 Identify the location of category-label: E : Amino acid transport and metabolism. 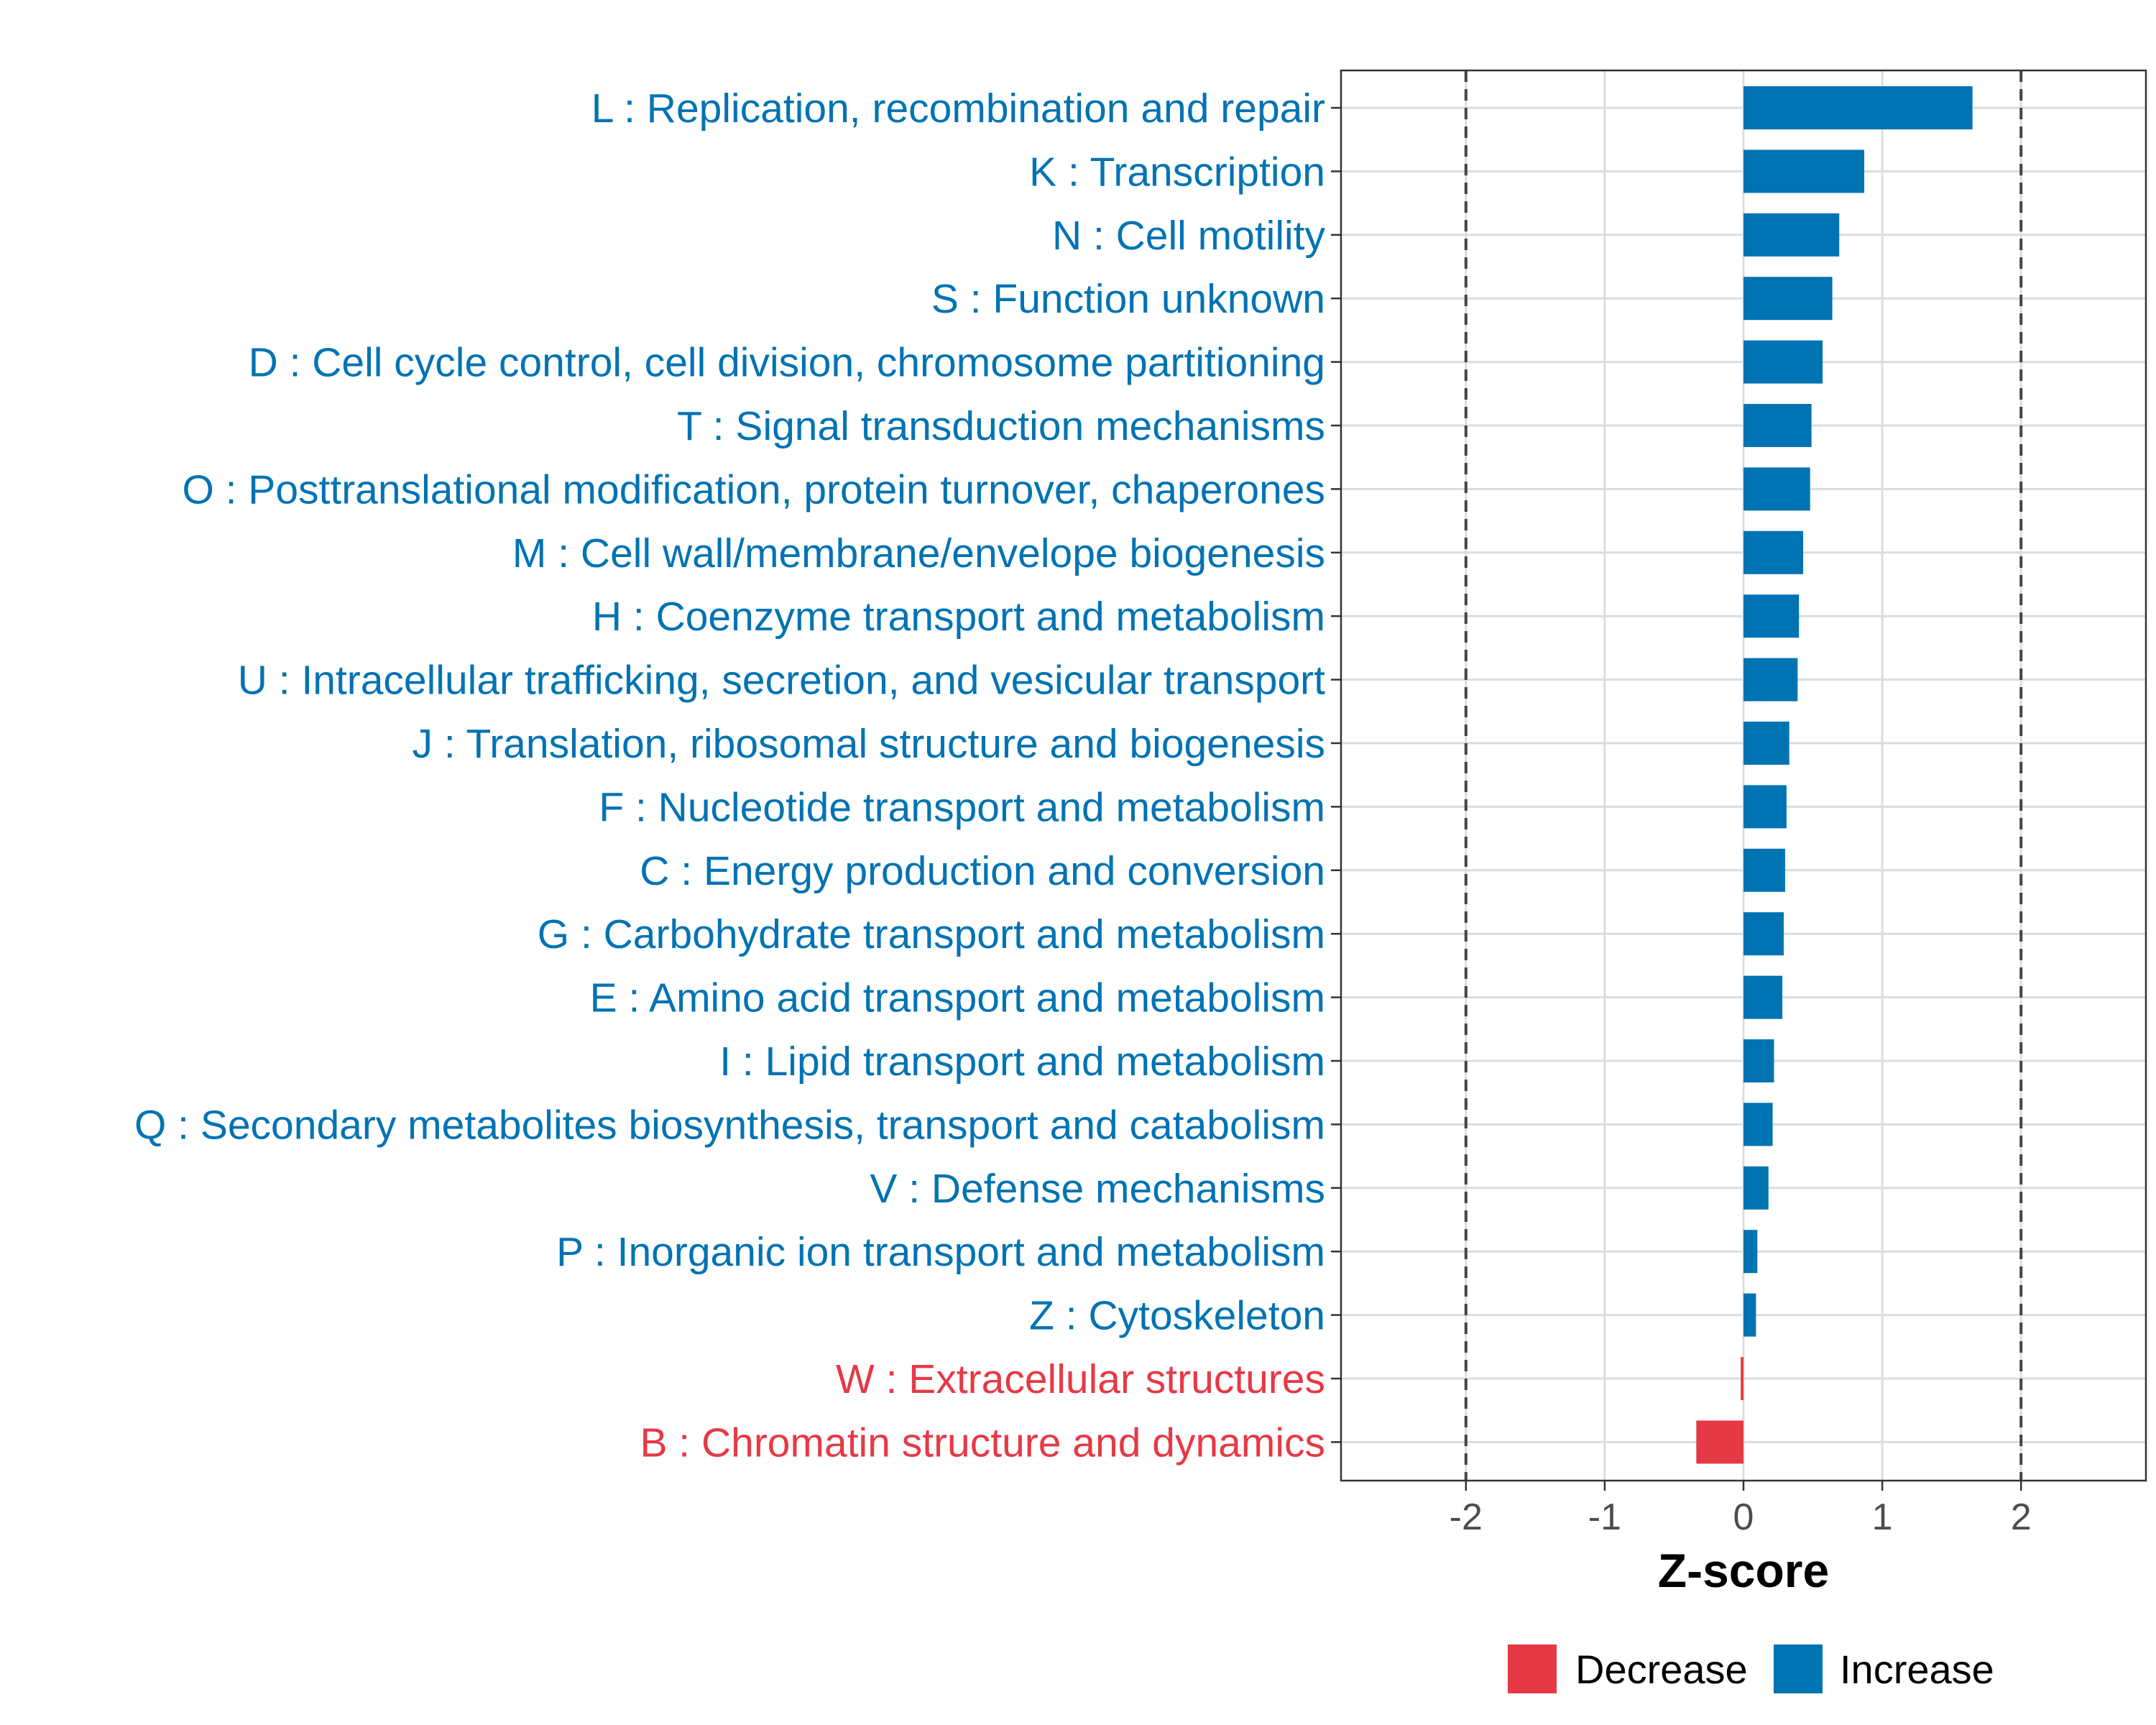
(957, 998).